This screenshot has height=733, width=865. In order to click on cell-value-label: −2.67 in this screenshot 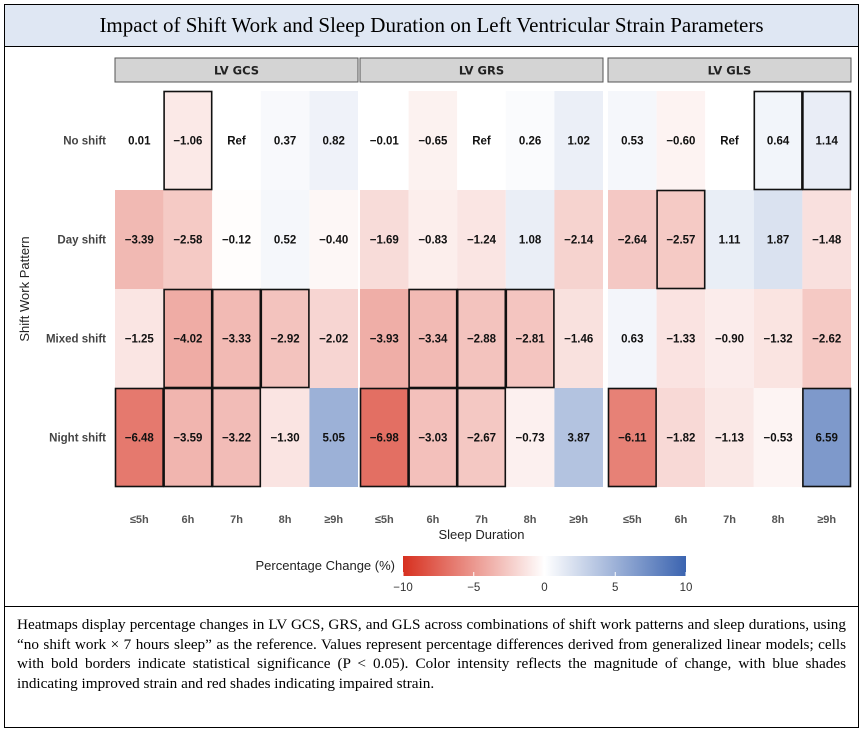, I will do `click(481, 439)`.